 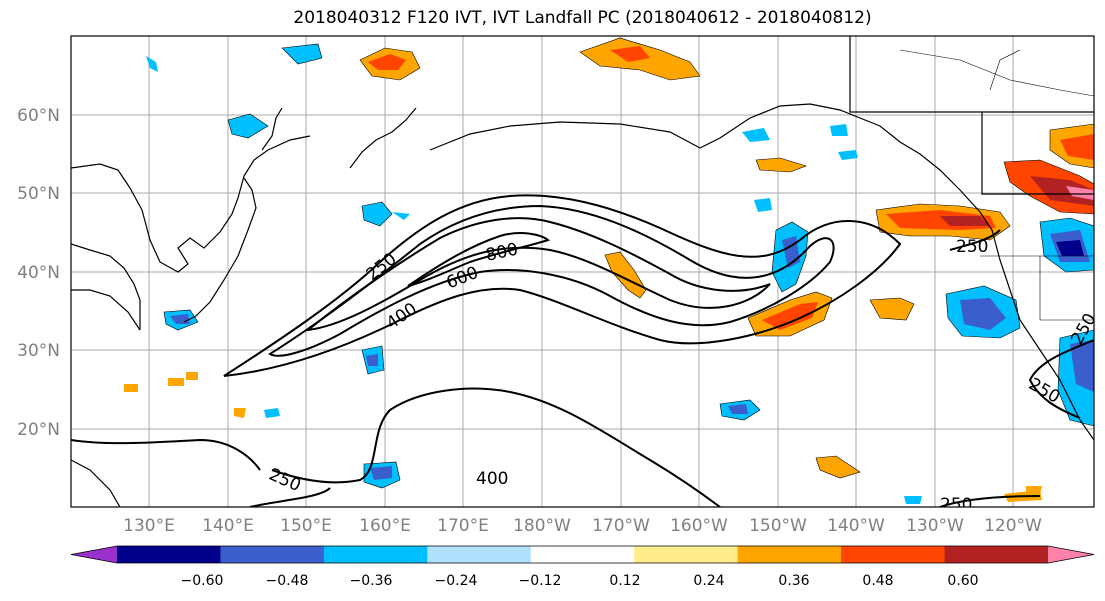 I want to click on lon-label: 140°W, so click(x=856, y=526).